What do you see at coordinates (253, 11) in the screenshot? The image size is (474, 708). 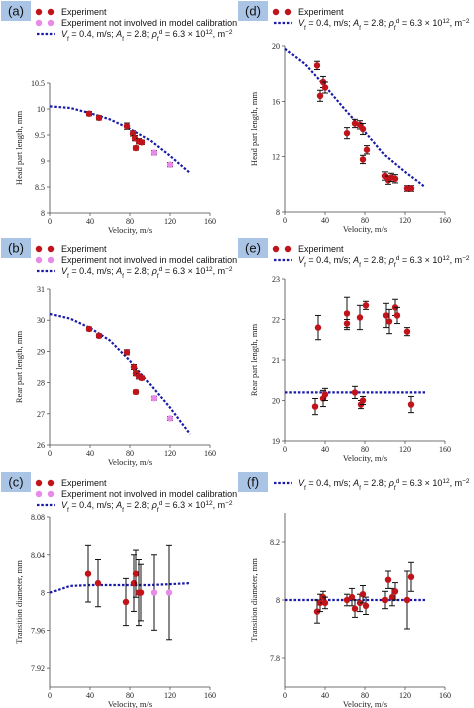 I see `panel-letter: (d)` at bounding box center [253, 11].